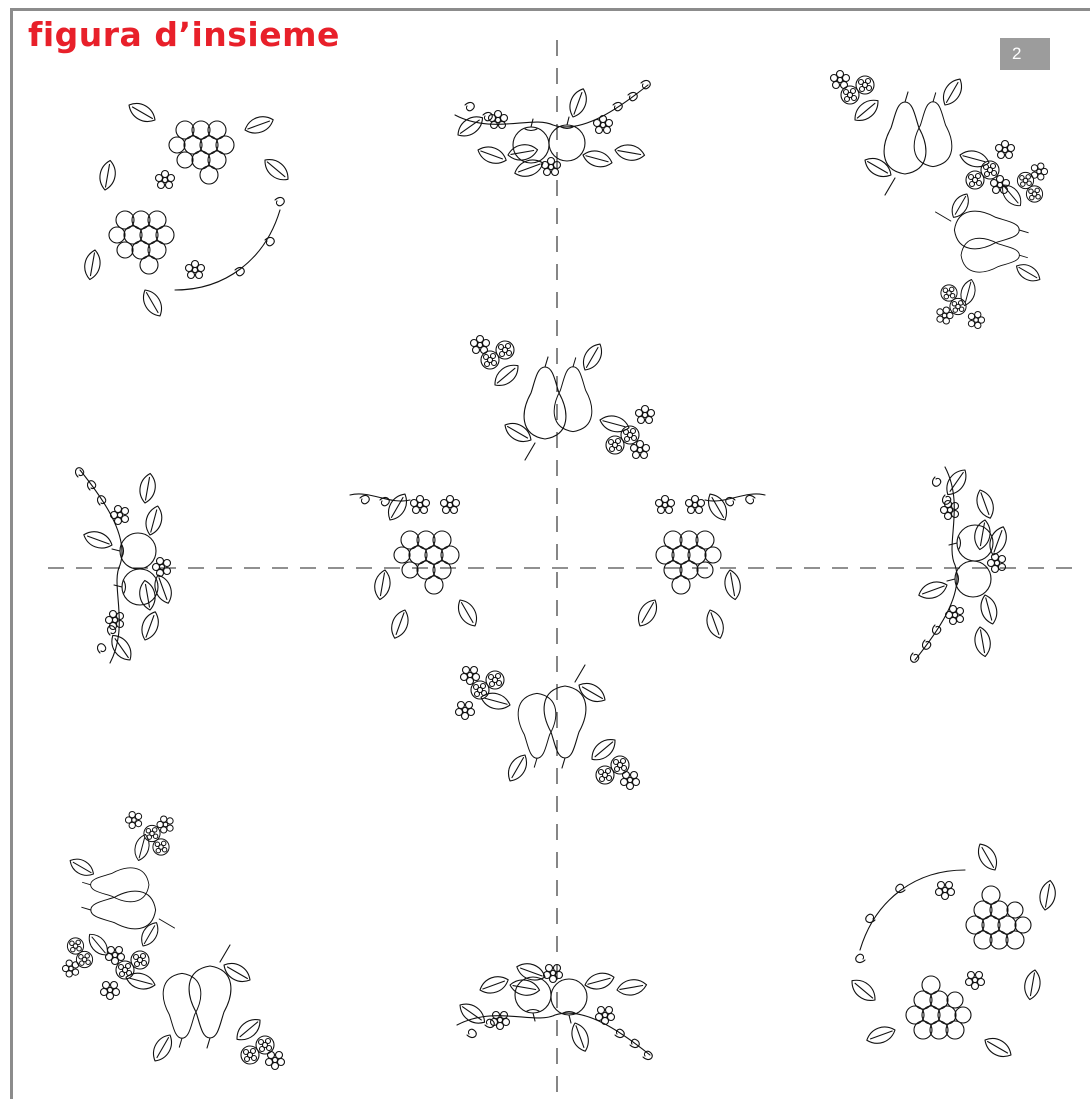 The height and width of the screenshot is (1099, 1090). What do you see at coordinates (554, 1010) in the screenshot?
I see `apple-garland-bottom-center` at bounding box center [554, 1010].